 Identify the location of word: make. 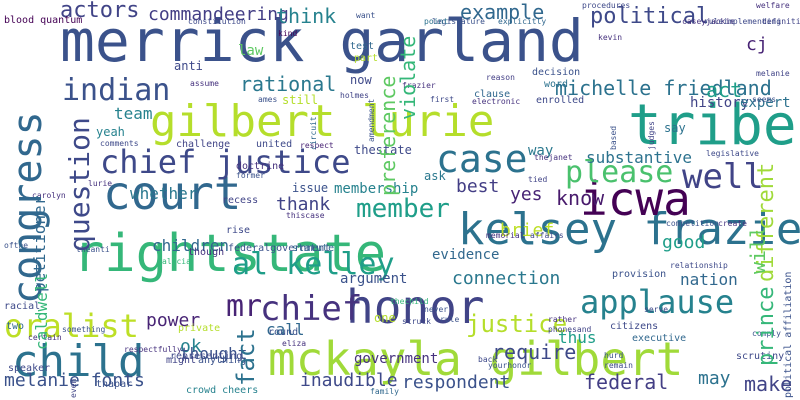
(768, 384).